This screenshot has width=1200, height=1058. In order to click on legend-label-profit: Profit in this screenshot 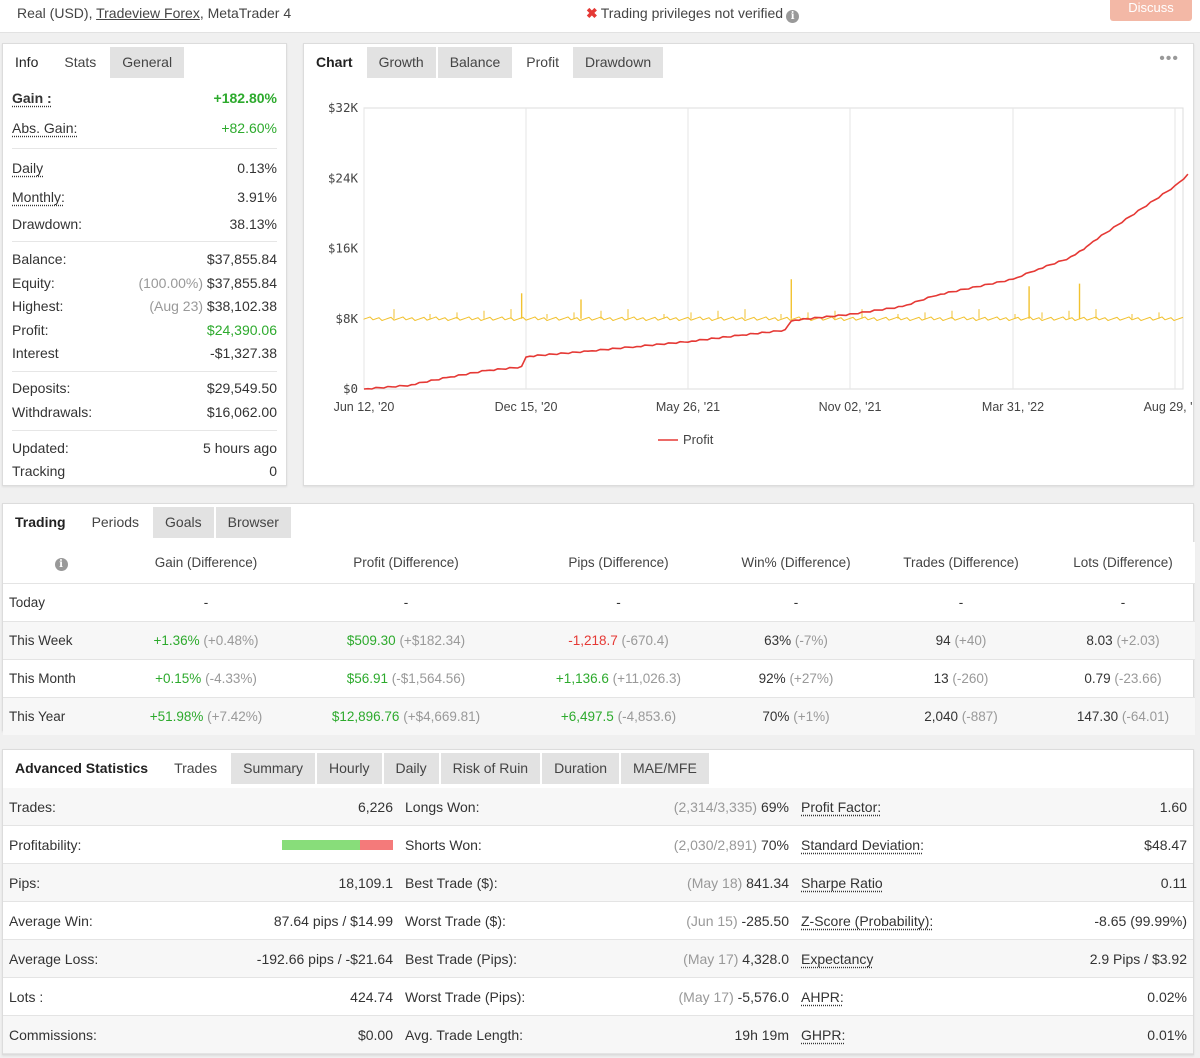, I will do `click(698, 439)`.